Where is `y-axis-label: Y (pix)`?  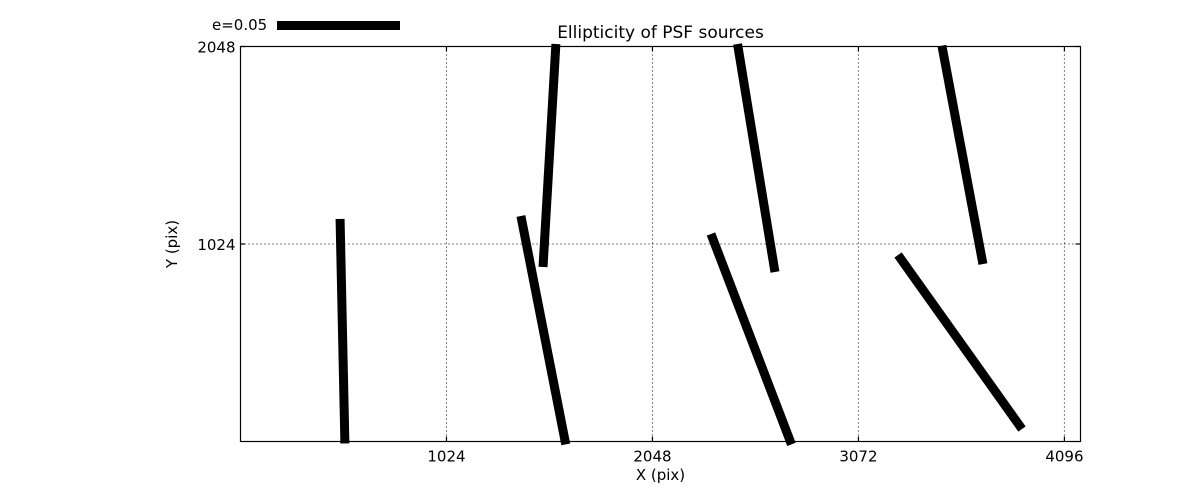 y-axis-label: Y (pix) is located at coordinates (172, 244).